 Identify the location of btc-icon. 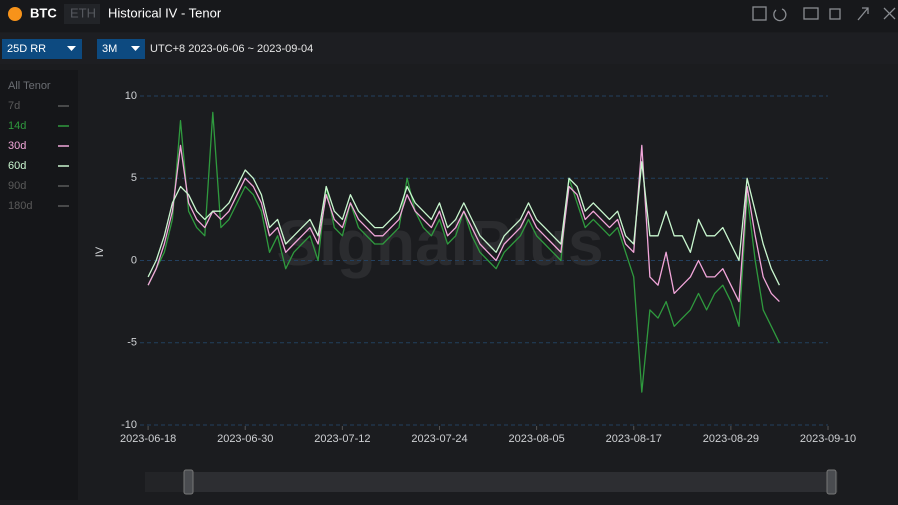
(15, 14).